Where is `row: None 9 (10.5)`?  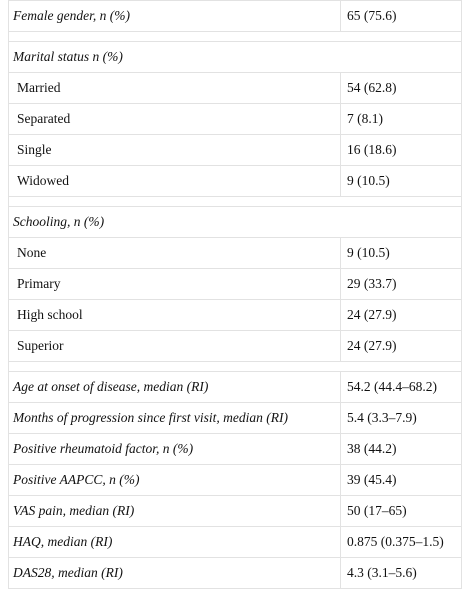
row: None 9 (10.5) is located at coordinates (235, 253).